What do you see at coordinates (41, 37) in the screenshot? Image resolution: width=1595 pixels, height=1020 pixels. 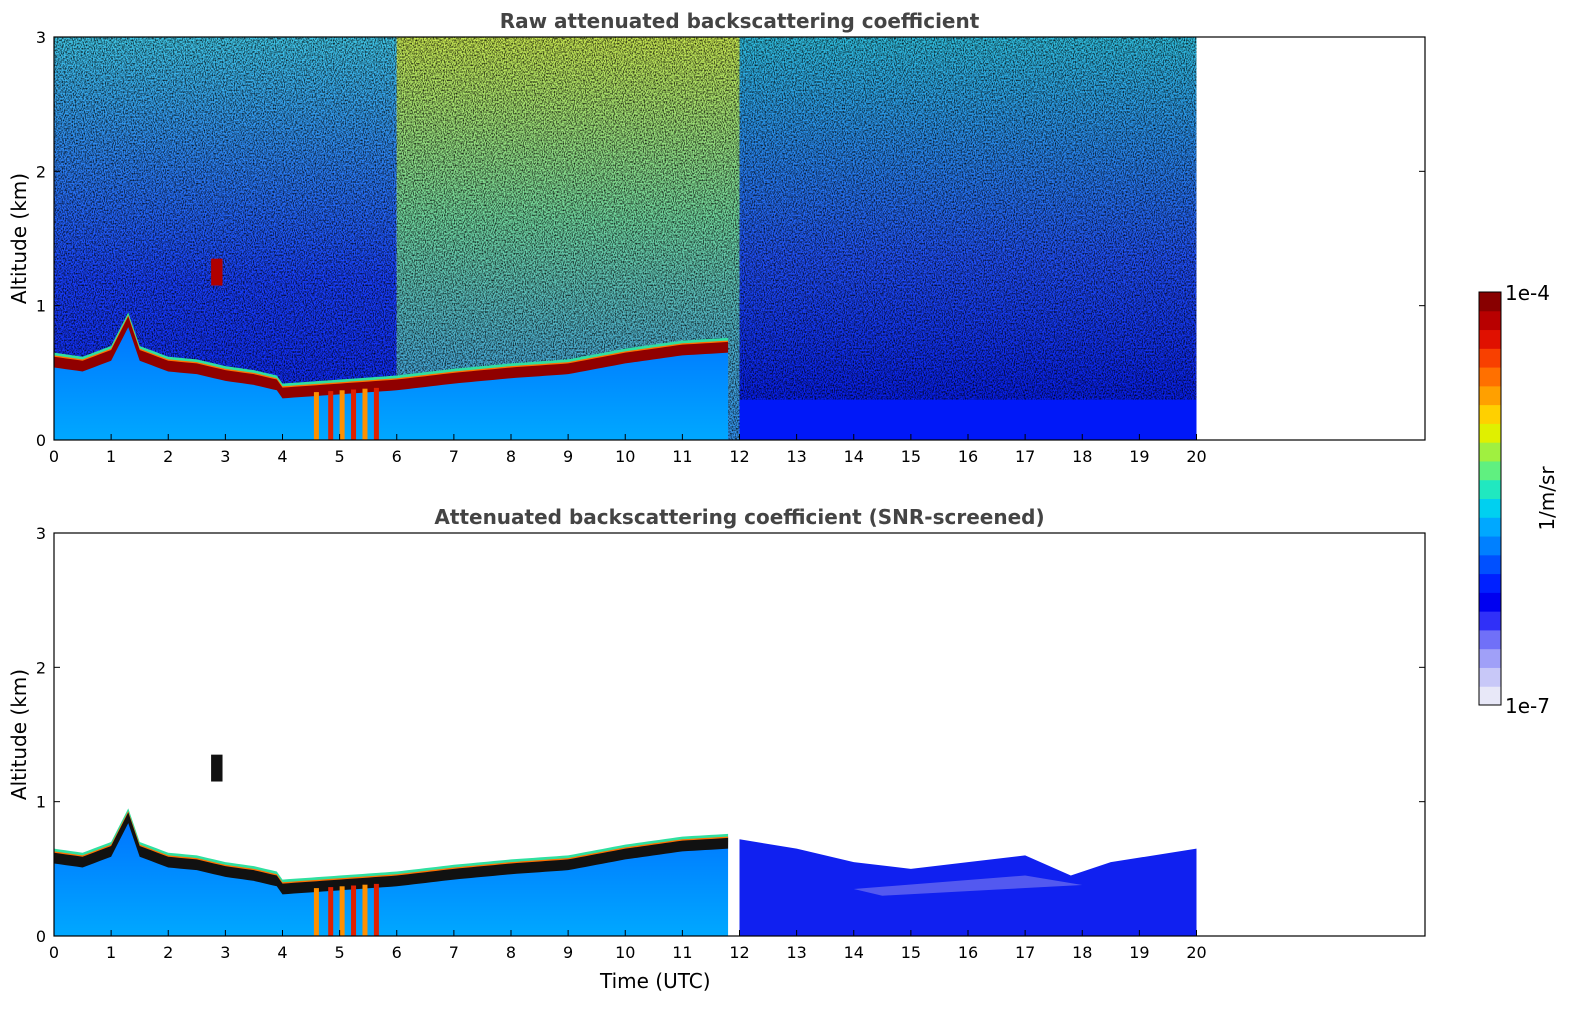 I see `y-tick-label: 3` at bounding box center [41, 37].